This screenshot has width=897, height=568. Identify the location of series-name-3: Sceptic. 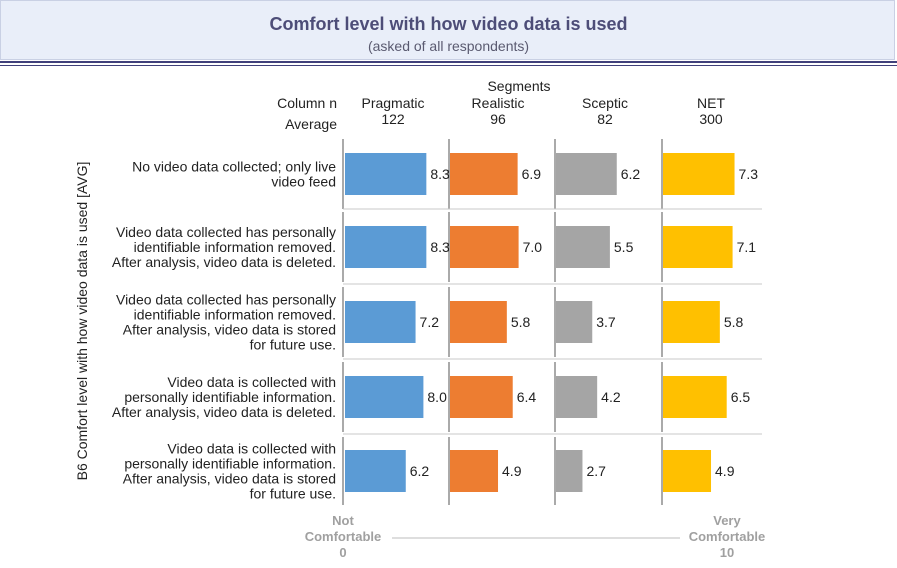
(605, 103).